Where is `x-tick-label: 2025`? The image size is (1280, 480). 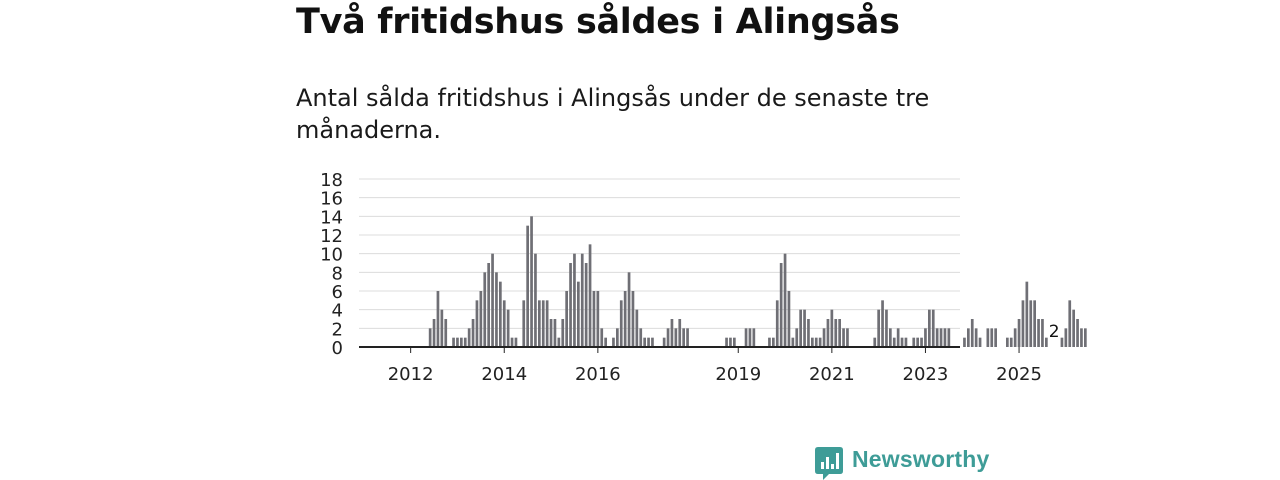
x-tick-label: 2025 is located at coordinates (1019, 374).